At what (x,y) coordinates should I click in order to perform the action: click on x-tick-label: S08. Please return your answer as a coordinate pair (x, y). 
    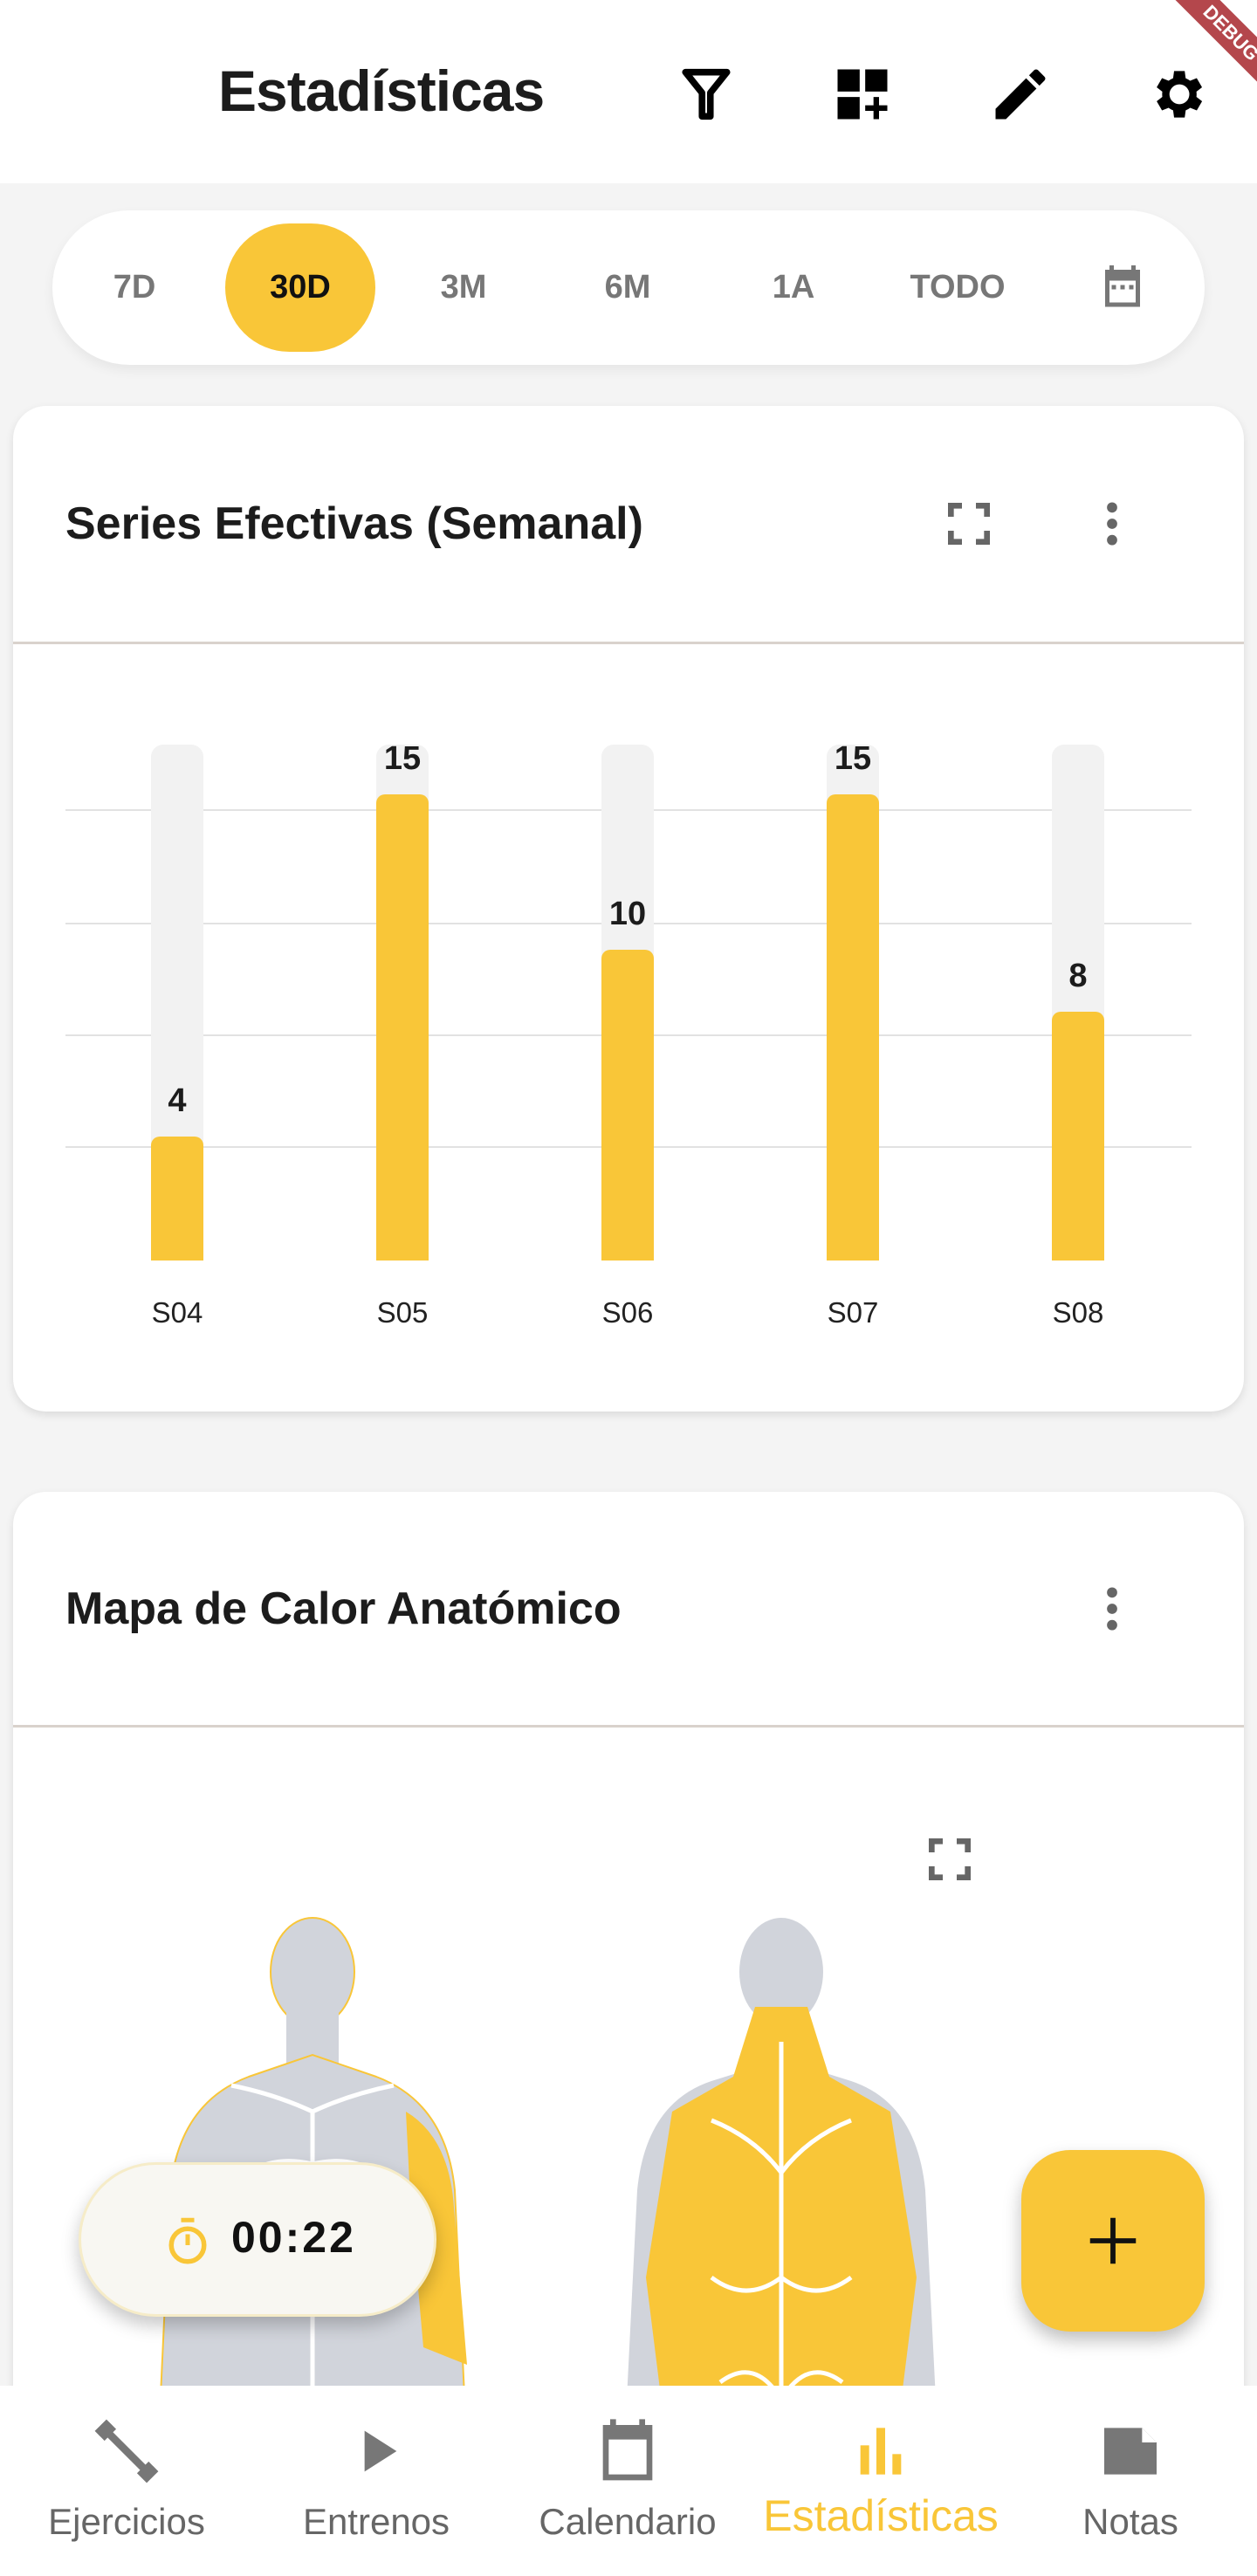
    Looking at the image, I should click on (1078, 1312).